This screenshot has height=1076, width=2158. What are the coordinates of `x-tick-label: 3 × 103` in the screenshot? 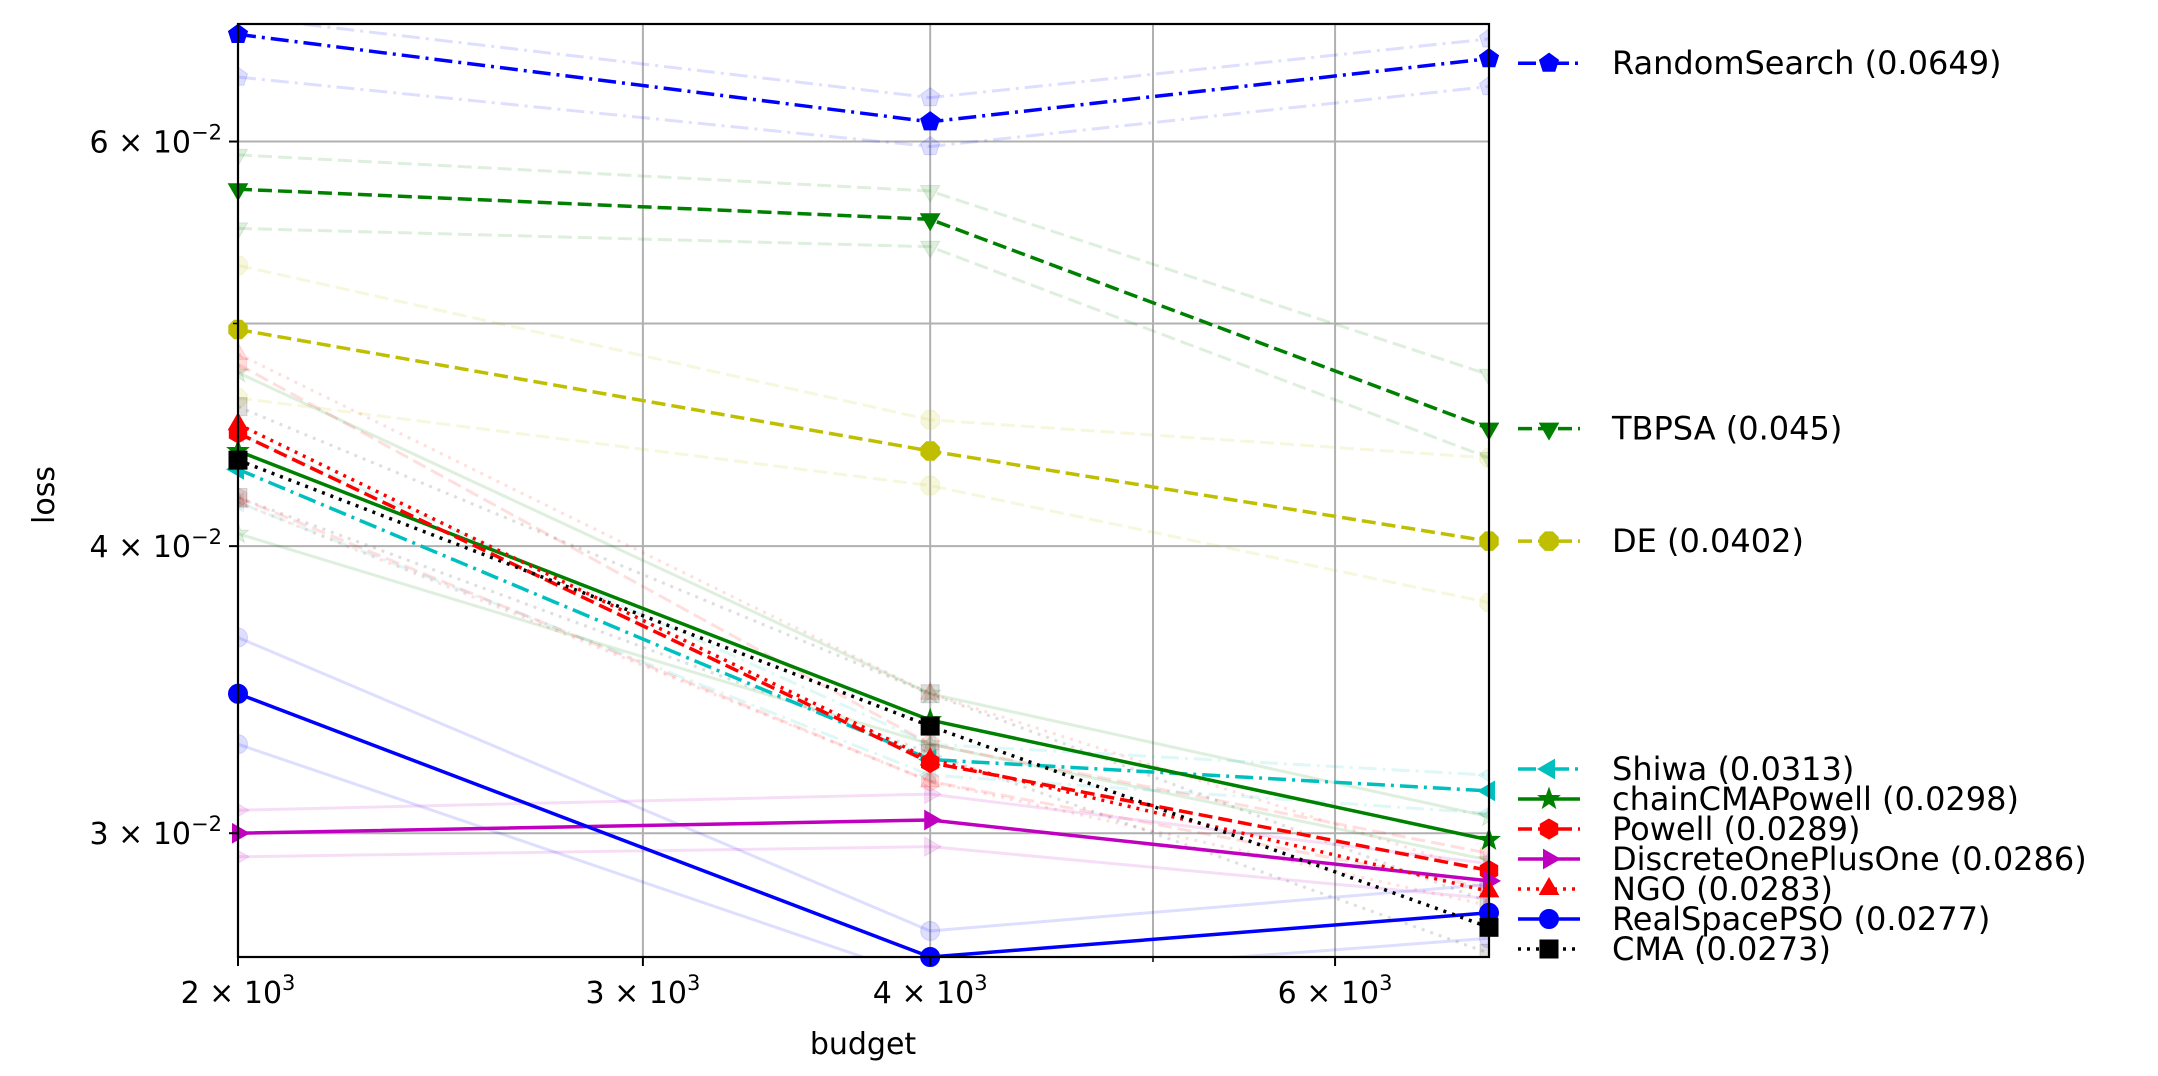 It's located at (642, 991).